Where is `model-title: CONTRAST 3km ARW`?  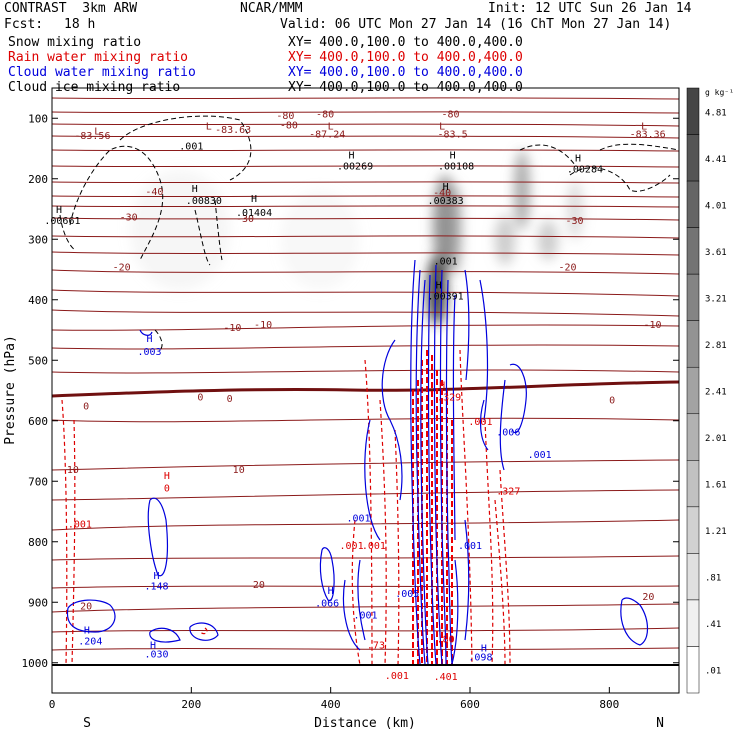 model-title: CONTRAST 3km ARW is located at coordinates (71, 8).